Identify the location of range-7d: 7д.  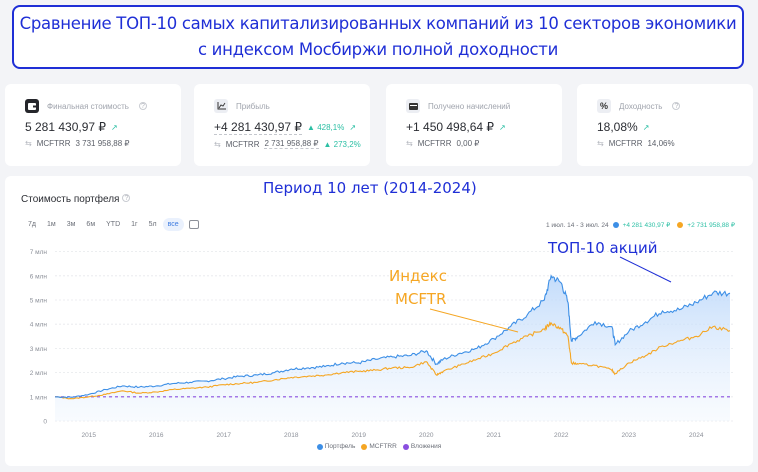
(32, 224).